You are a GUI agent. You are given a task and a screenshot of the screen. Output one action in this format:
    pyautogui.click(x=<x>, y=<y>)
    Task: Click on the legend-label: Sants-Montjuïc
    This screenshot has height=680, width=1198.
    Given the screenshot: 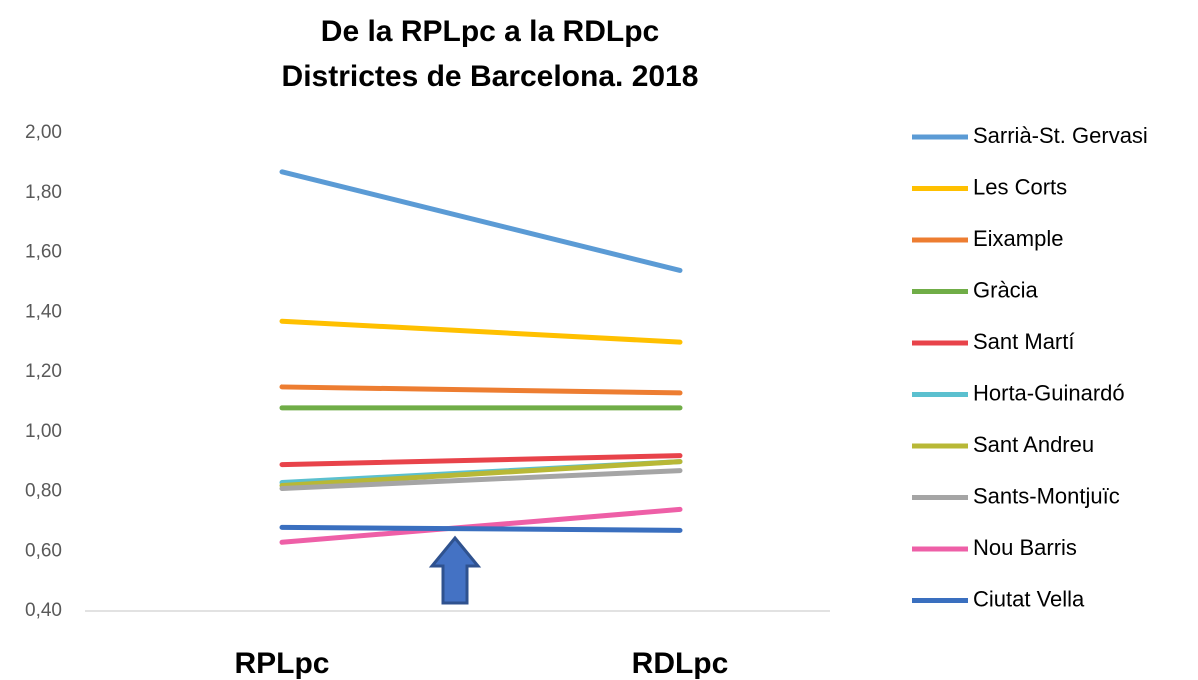 What is the action you would take?
    pyautogui.click(x=1046, y=495)
    